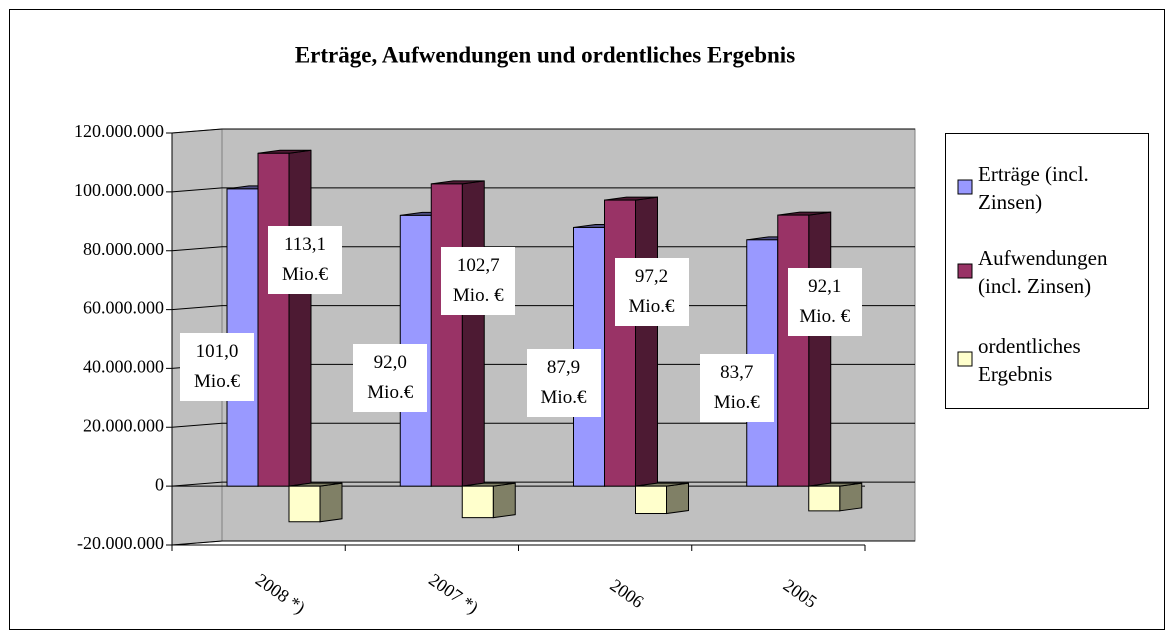 This screenshot has height=639, width=1174. What do you see at coordinates (119, 131) in the screenshot?
I see `y-tick-label: 120.000.000` at bounding box center [119, 131].